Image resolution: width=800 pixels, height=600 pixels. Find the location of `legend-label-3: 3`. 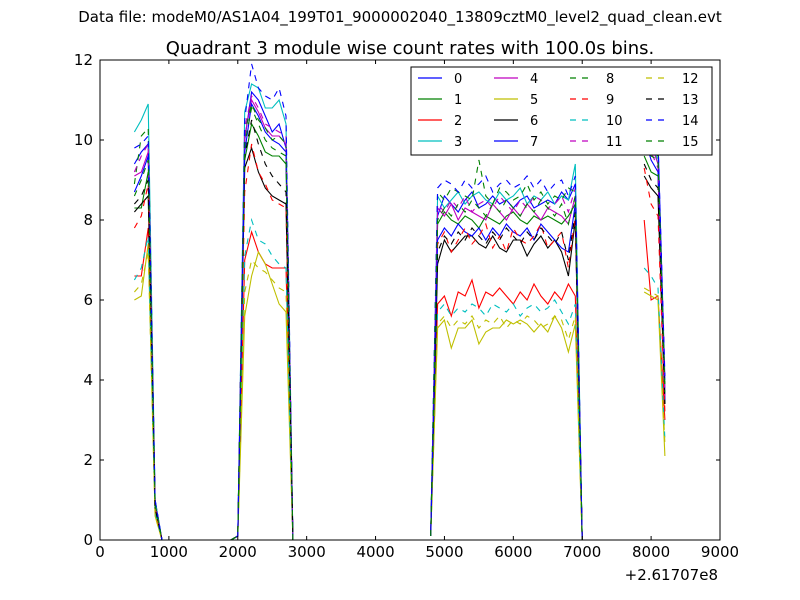

legend-label-3: 3 is located at coordinates (458, 142).